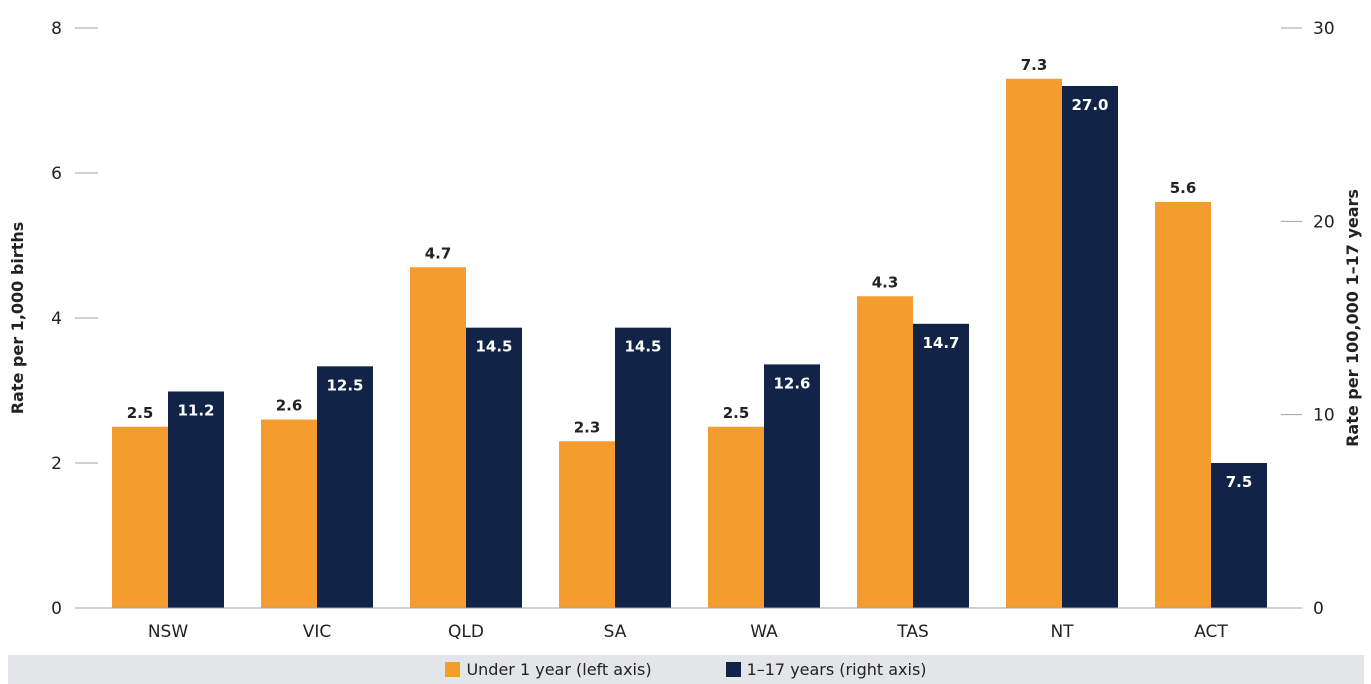 The width and height of the screenshot is (1371, 684). I want to click on bar-under-1-sa, so click(587, 524).